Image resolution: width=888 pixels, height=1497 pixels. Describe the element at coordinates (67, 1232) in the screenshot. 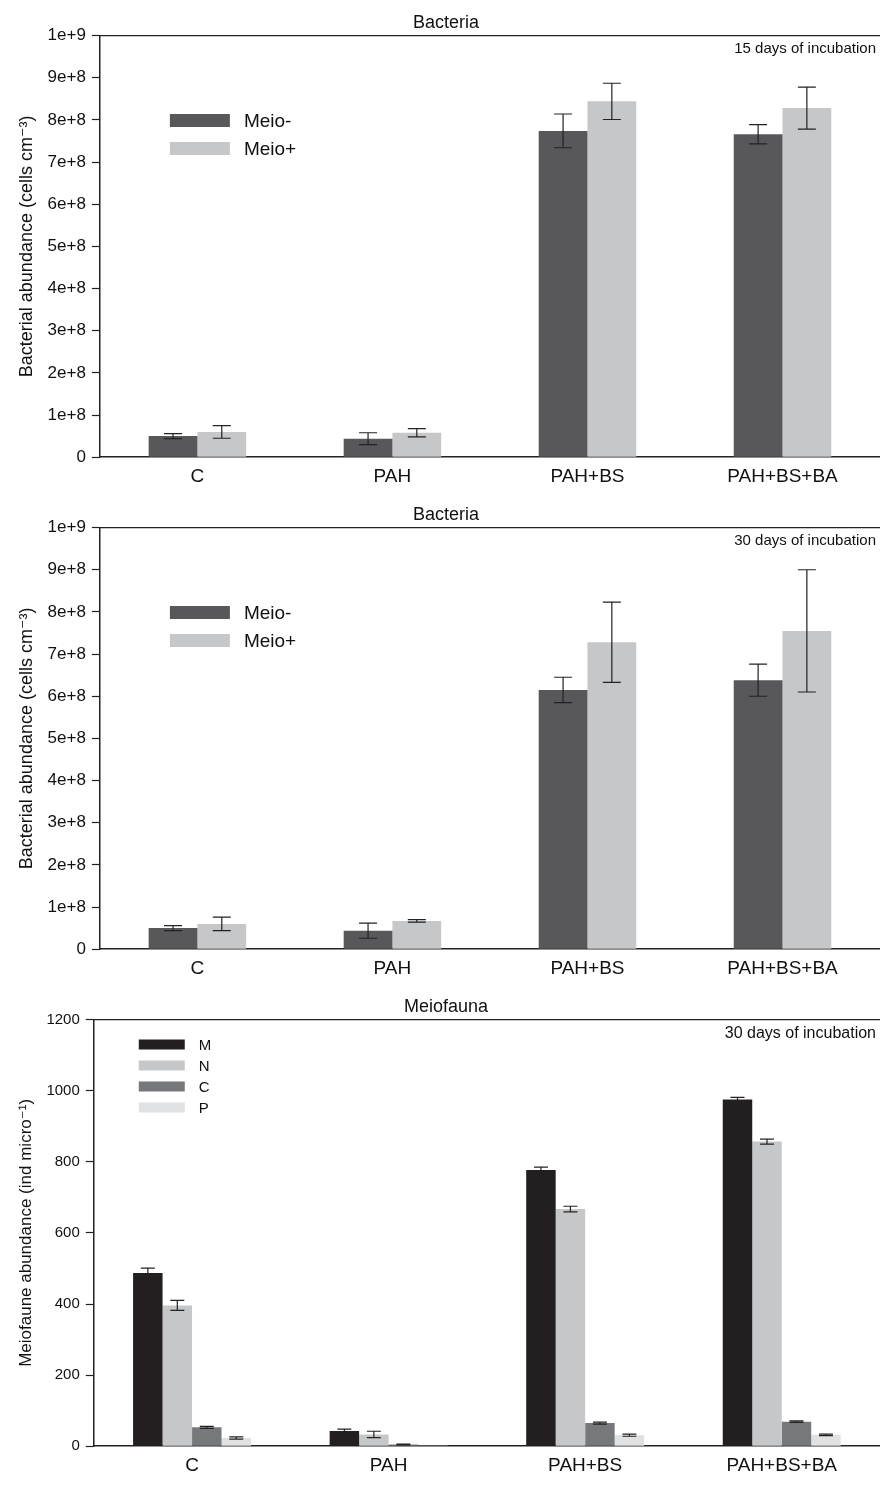

I see `y-tick-label: 600` at that location.